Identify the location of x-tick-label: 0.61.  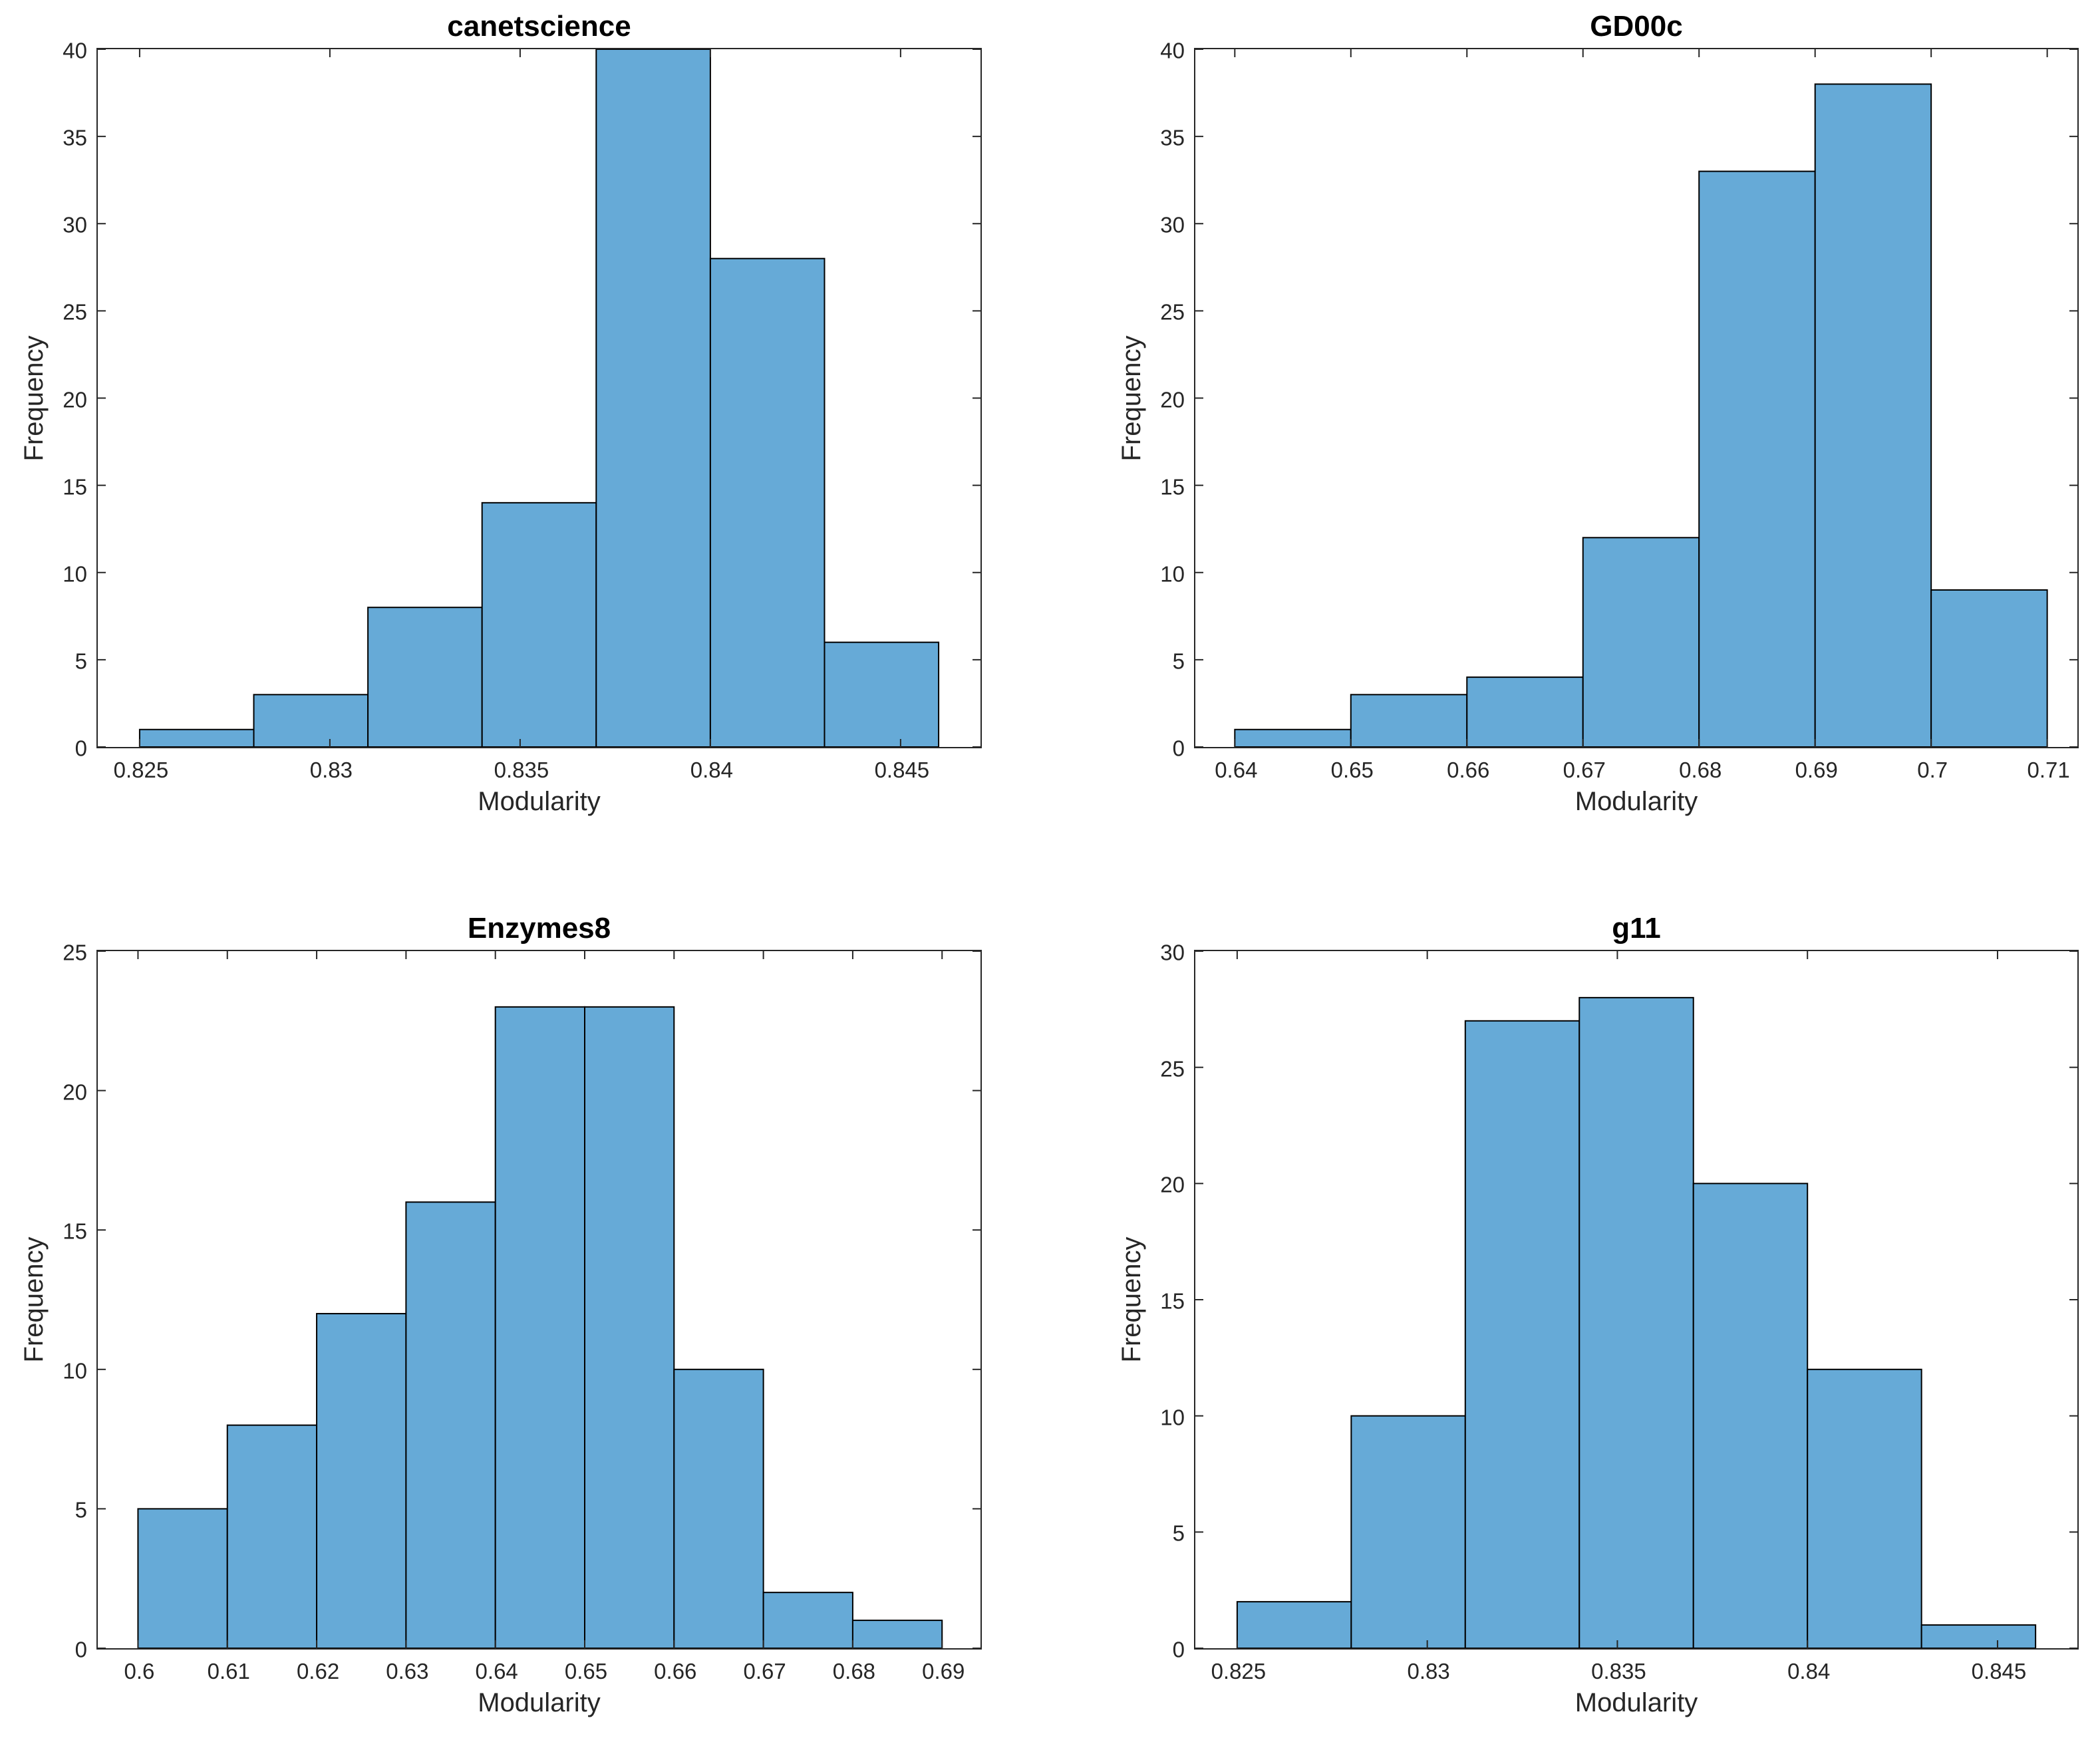
(228, 1671).